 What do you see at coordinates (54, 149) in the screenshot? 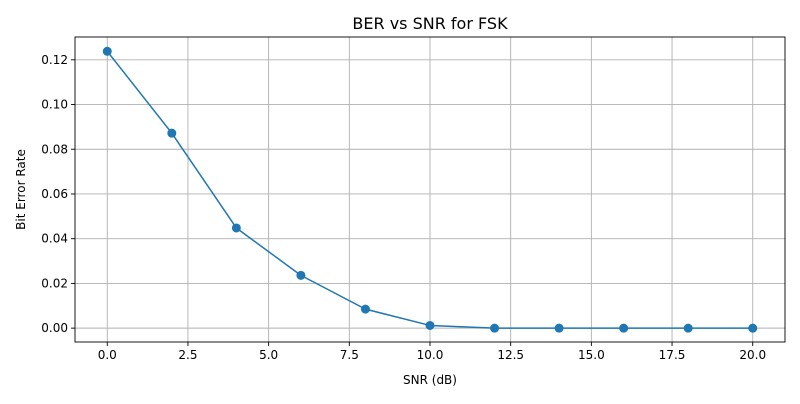
I see `y-tick-label: 0.08` at bounding box center [54, 149].